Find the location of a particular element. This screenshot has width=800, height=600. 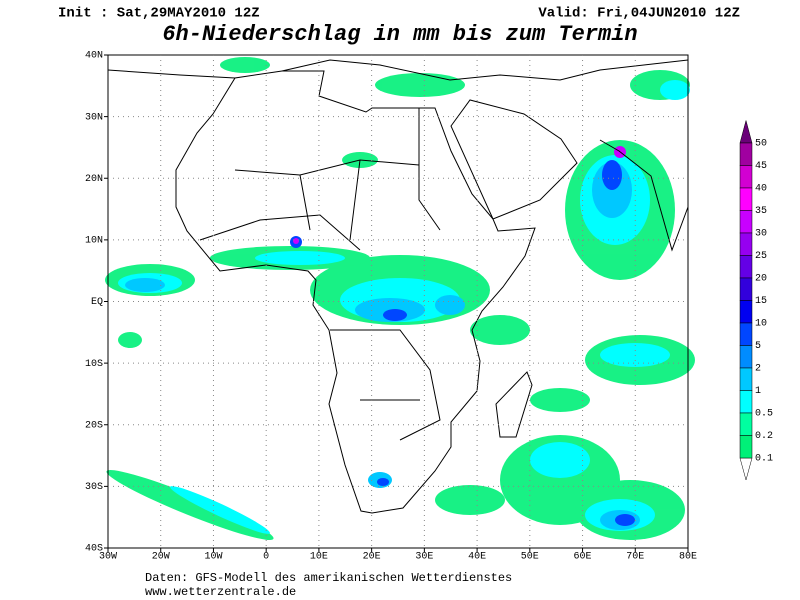

colorbar-label: 15 is located at coordinates (761, 301).